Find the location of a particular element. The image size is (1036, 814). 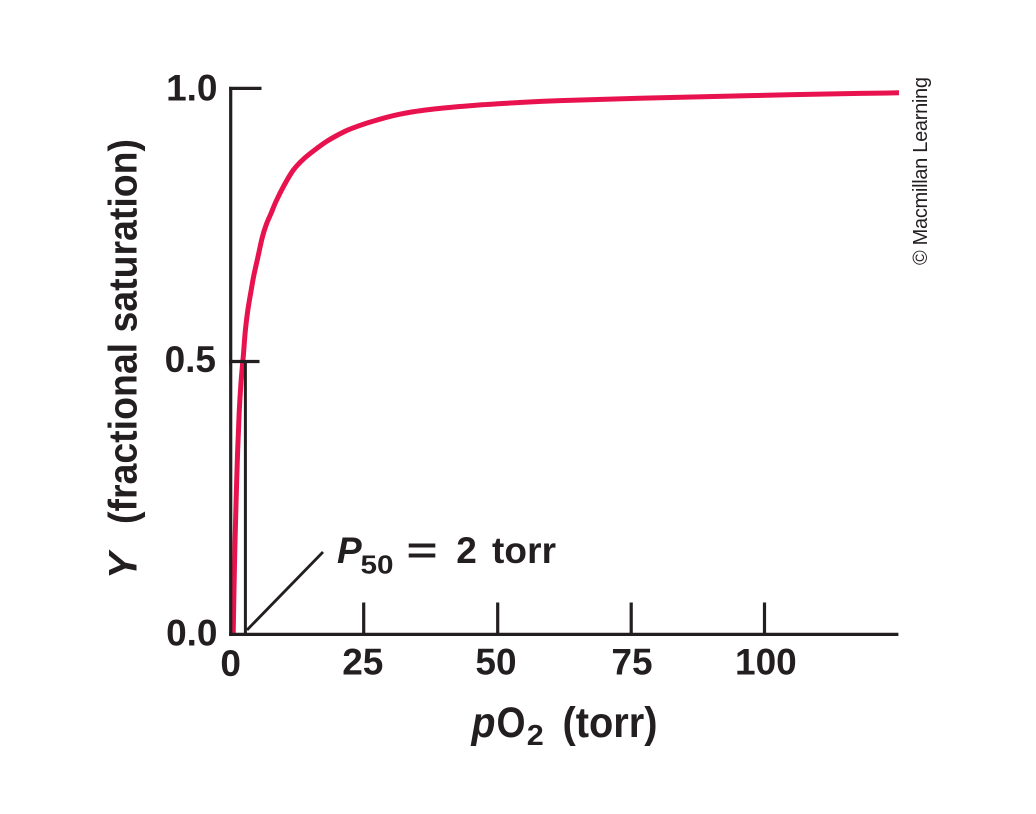

svg-text: Y is located at coordinates (124, 564).